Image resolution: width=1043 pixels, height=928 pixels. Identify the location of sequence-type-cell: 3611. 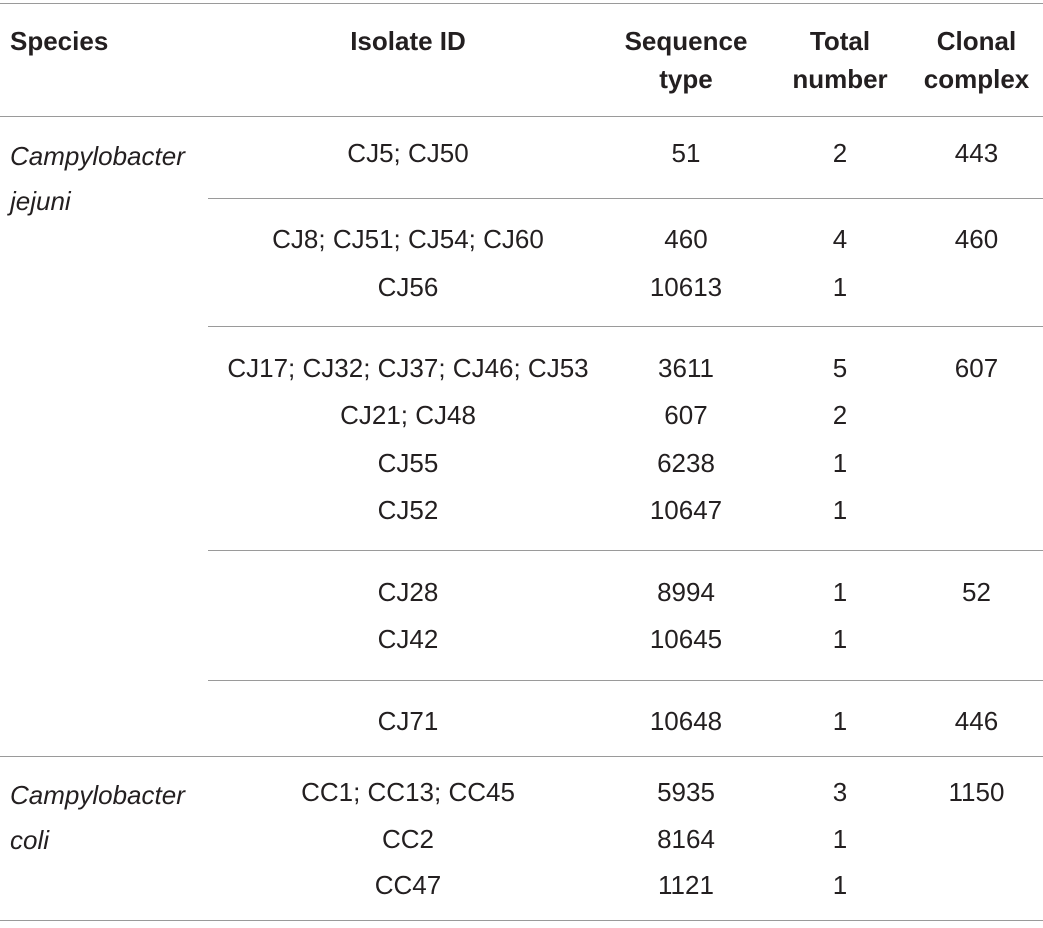
(686, 368).